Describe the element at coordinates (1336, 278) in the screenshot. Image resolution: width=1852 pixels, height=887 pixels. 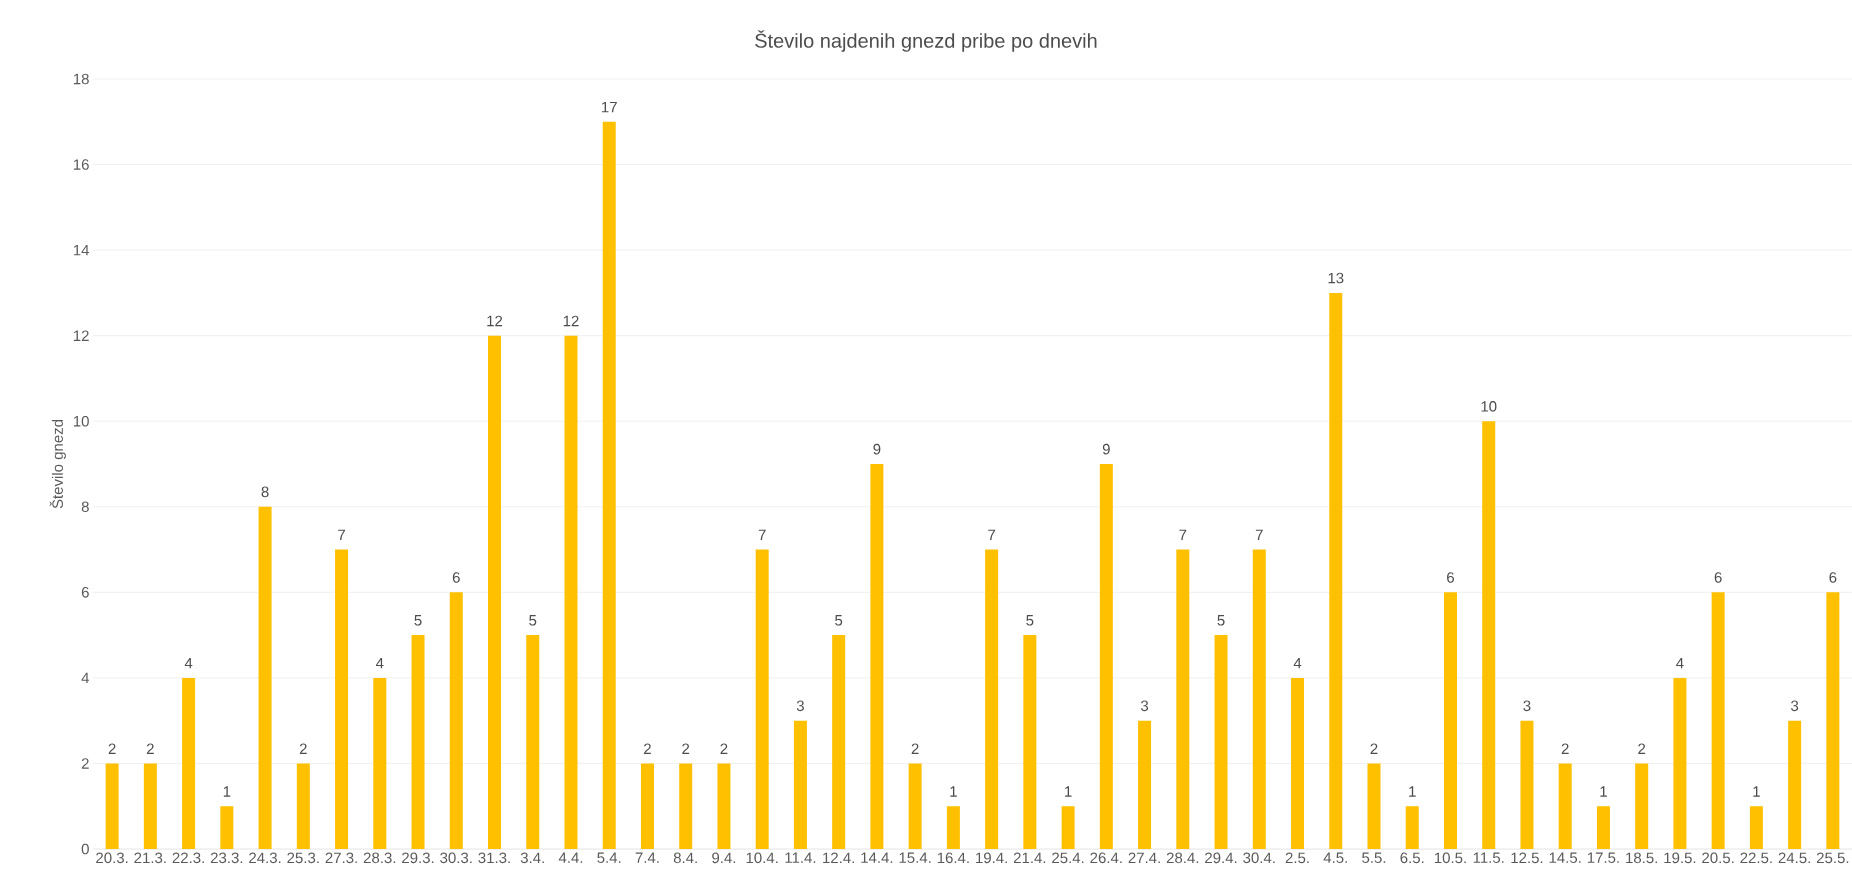
I see `data-label: 13` at that location.